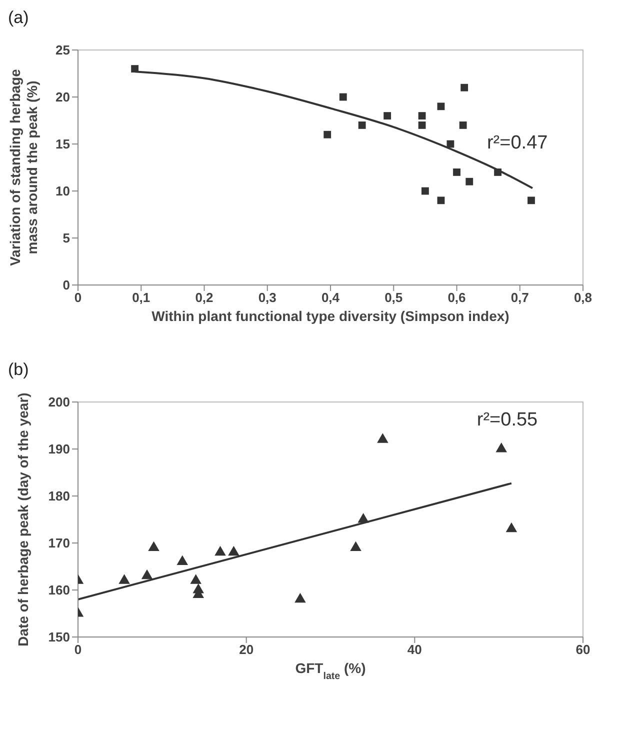 The height and width of the screenshot is (740, 621). Describe the element at coordinates (23, 167) in the screenshot. I see `y-axis-title: Variation of standing herbage mass around the peak (%)` at that location.